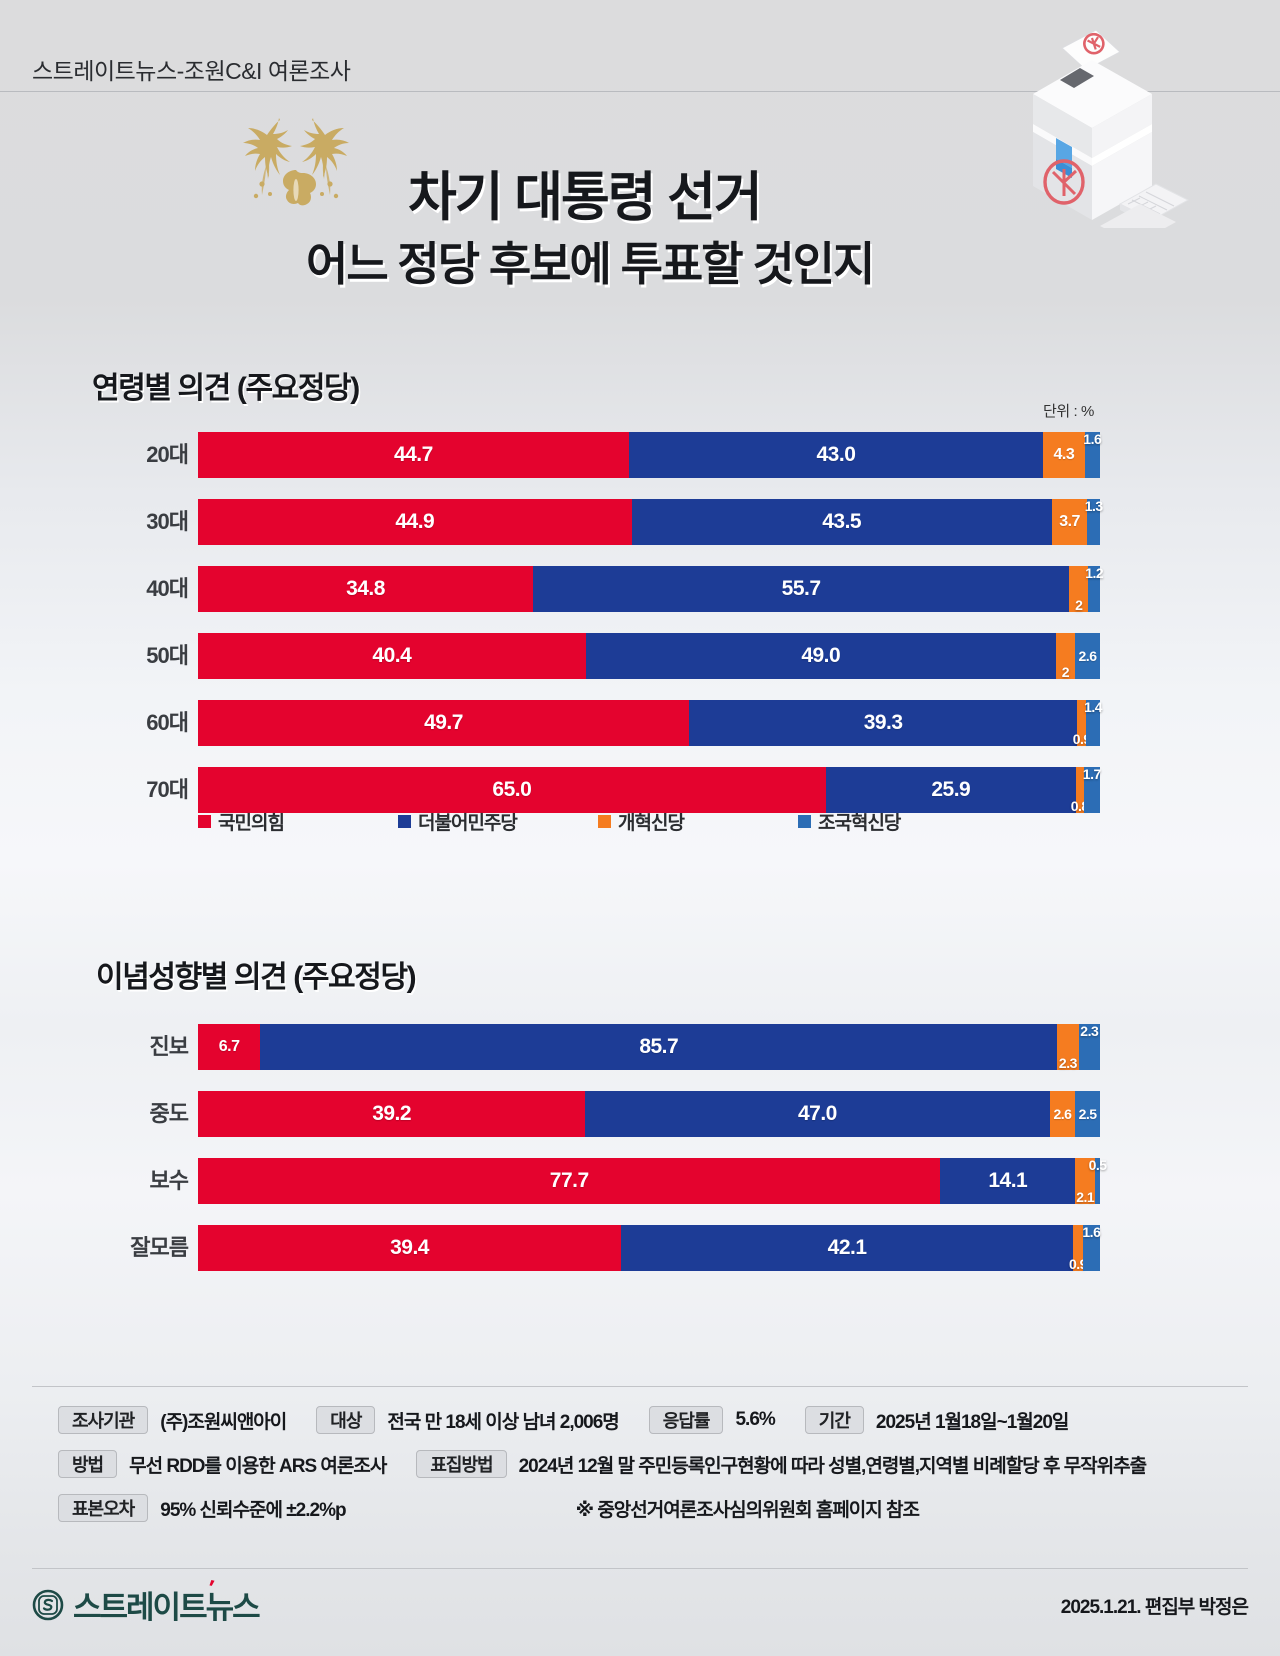  What do you see at coordinates (169, 1113) in the screenshot?
I see `category-label: 중도` at bounding box center [169, 1113].